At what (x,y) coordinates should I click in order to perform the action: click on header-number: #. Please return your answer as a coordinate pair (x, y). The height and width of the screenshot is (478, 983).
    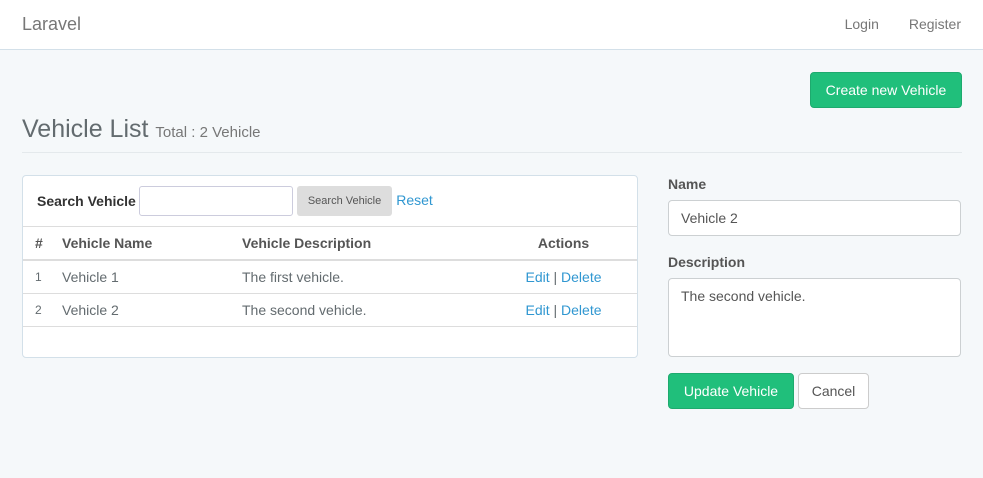
    Looking at the image, I should click on (42, 244).